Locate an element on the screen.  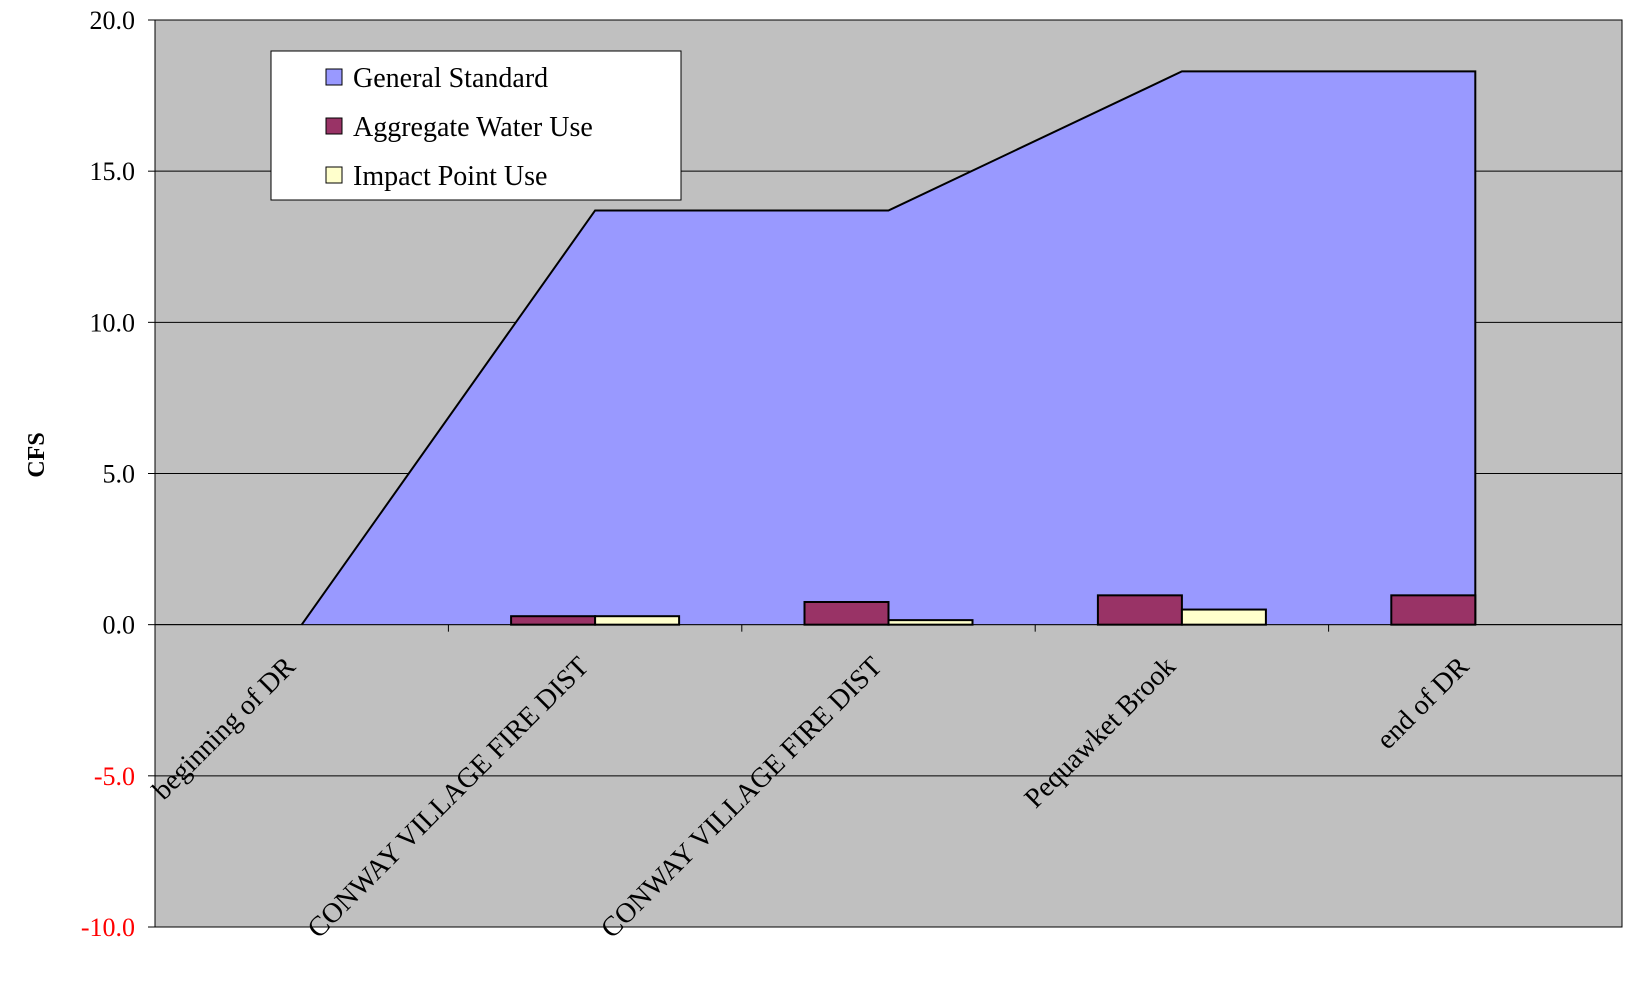
y-tick-label: 20.0 is located at coordinates (113, 20).